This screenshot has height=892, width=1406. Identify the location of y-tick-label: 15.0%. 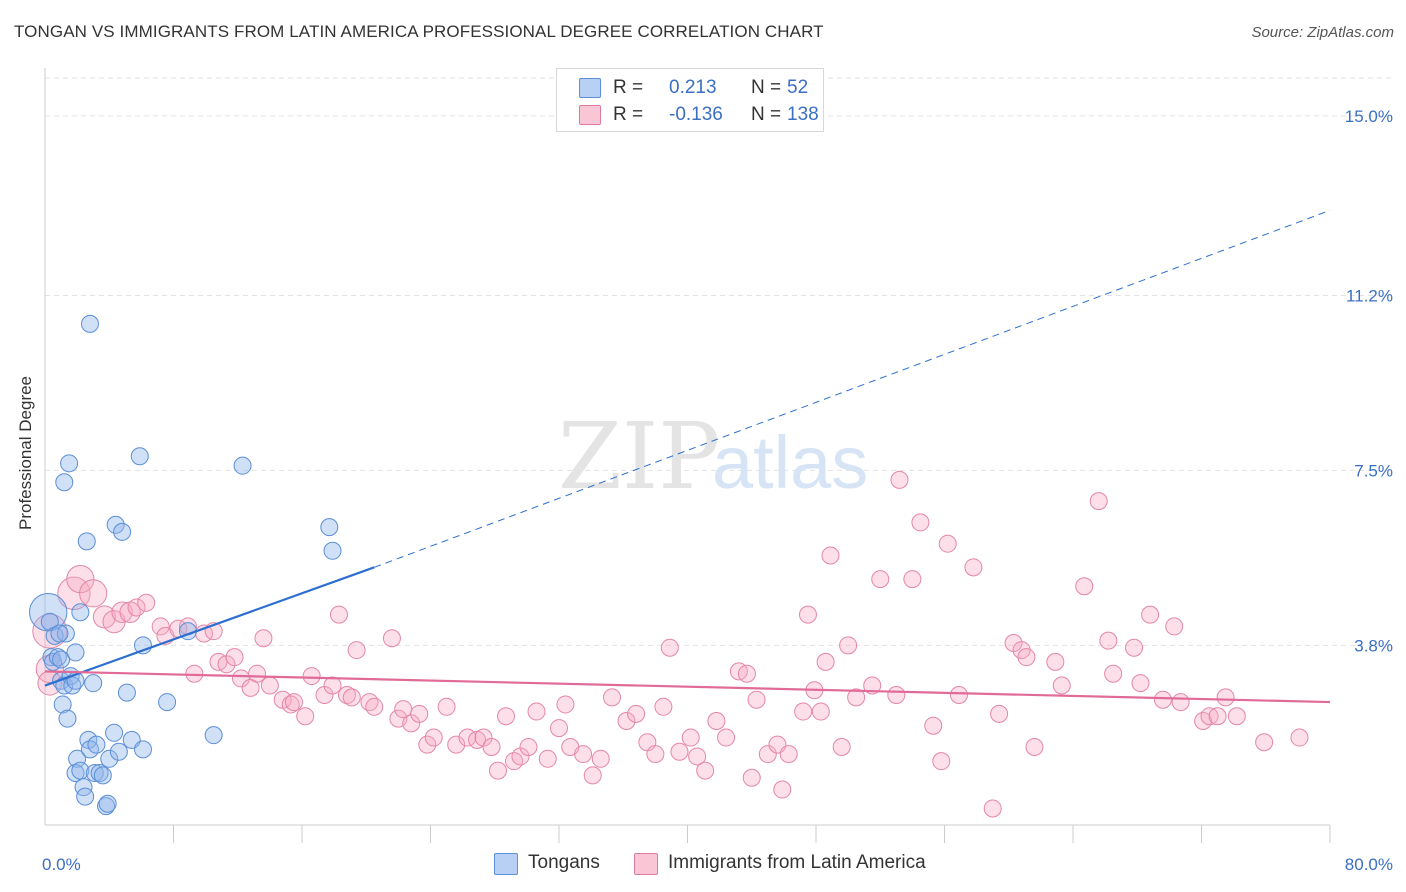
(1369, 116).